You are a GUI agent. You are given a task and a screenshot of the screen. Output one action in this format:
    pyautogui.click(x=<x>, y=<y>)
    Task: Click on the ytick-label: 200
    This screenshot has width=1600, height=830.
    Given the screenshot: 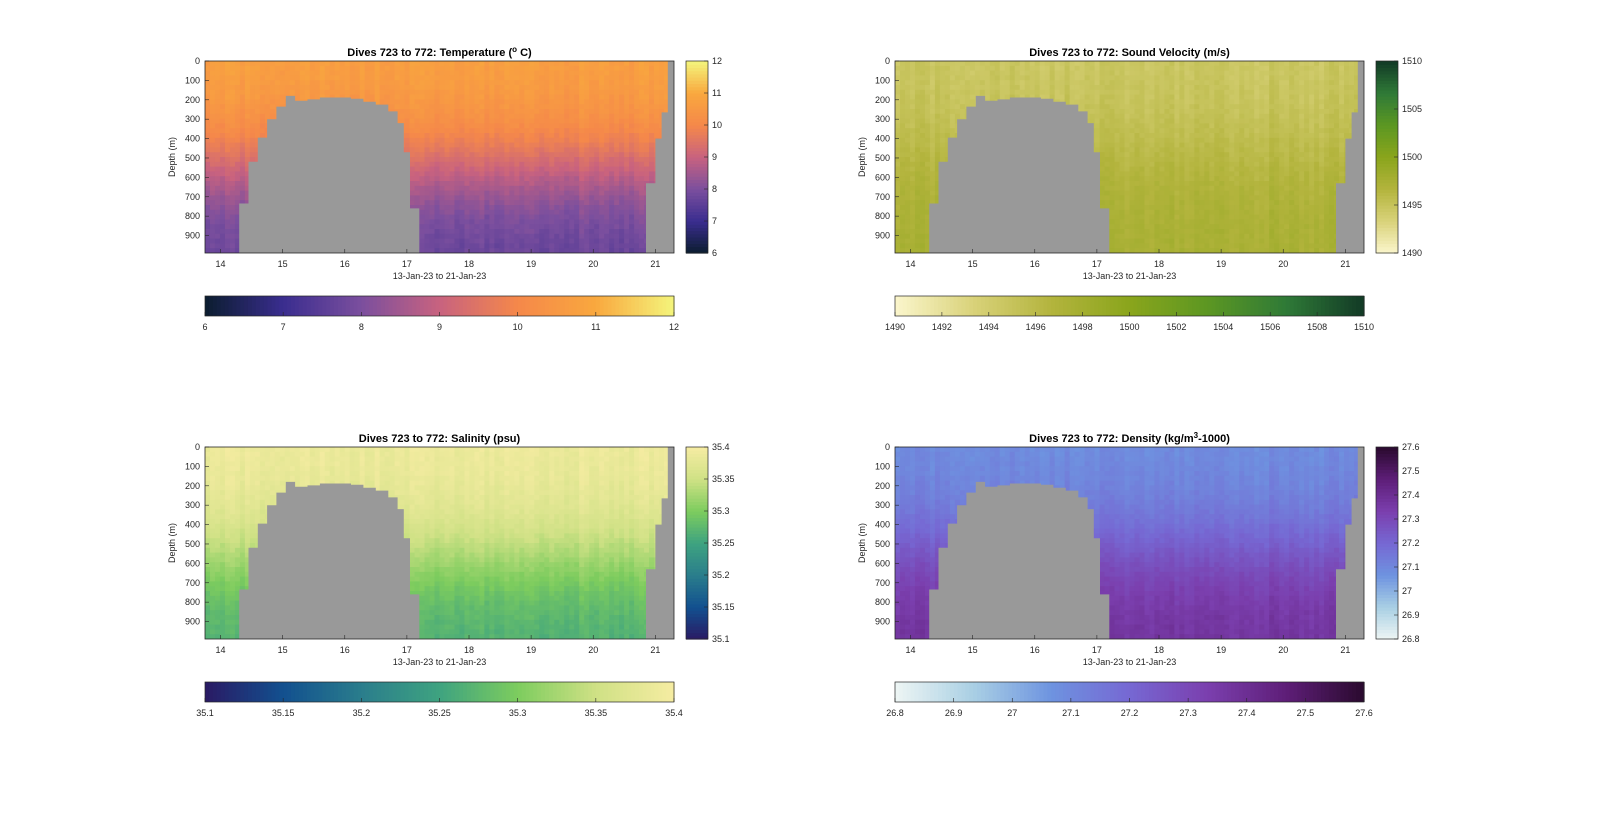 What is the action you would take?
    pyautogui.click(x=192, y=100)
    